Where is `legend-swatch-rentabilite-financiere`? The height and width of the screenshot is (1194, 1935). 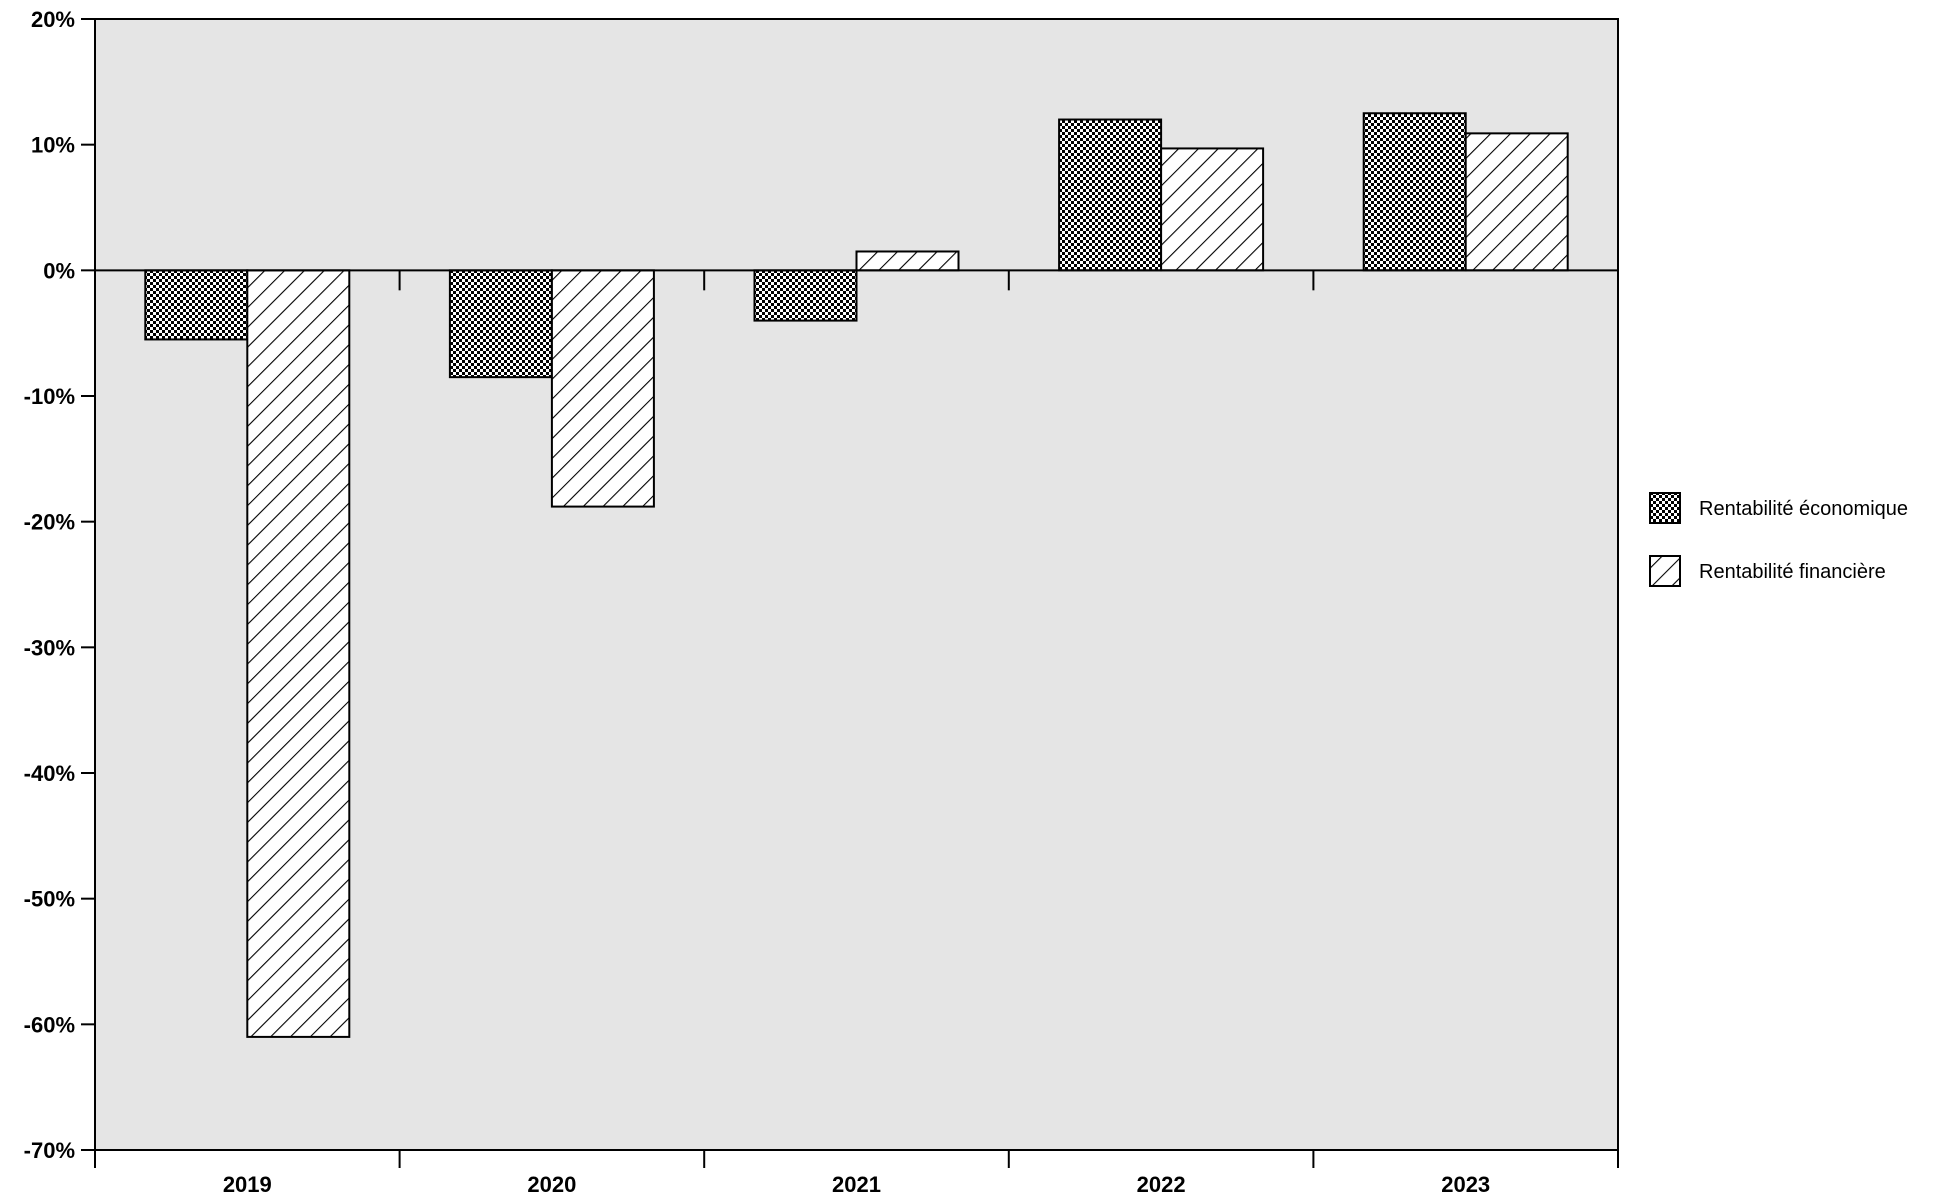
legend-swatch-rentabilite-financiere is located at coordinates (1665, 571).